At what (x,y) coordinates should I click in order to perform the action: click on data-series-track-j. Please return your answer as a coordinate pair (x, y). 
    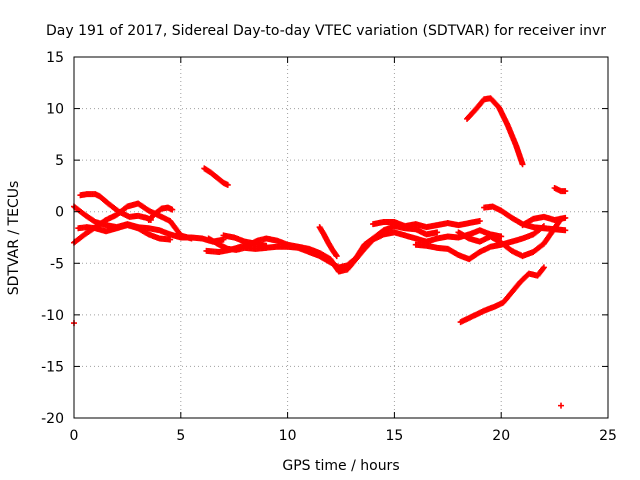
    Looking at the image, I should click on (328, 242).